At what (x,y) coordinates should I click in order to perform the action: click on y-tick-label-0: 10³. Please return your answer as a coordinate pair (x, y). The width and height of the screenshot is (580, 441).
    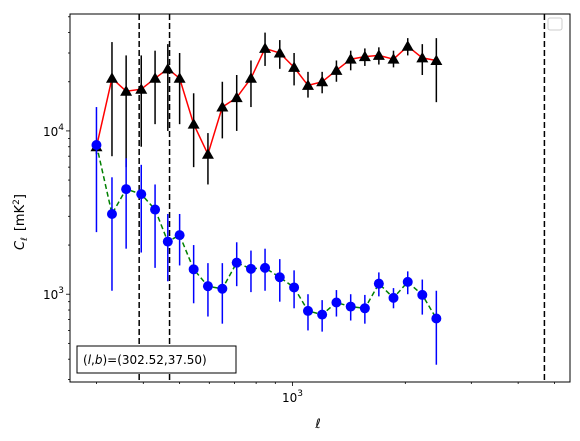
    Looking at the image, I should click on (53, 294).